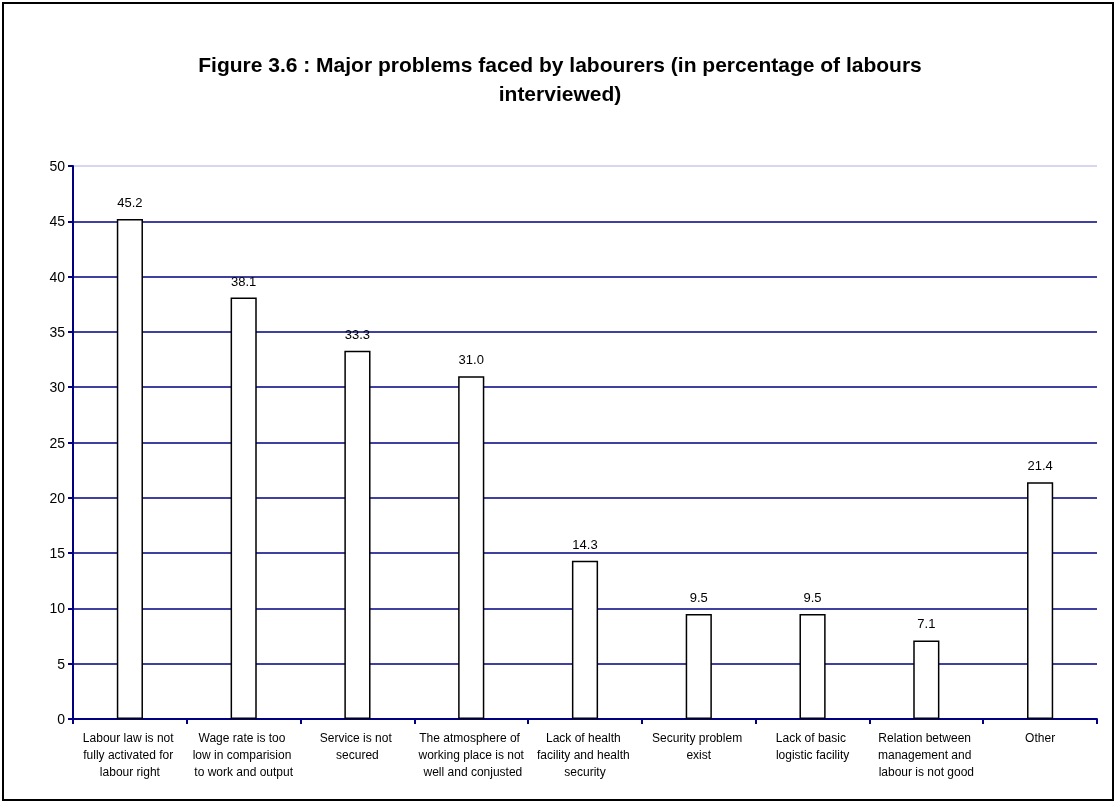  I want to click on y-tick-label: 50, so click(57, 166).